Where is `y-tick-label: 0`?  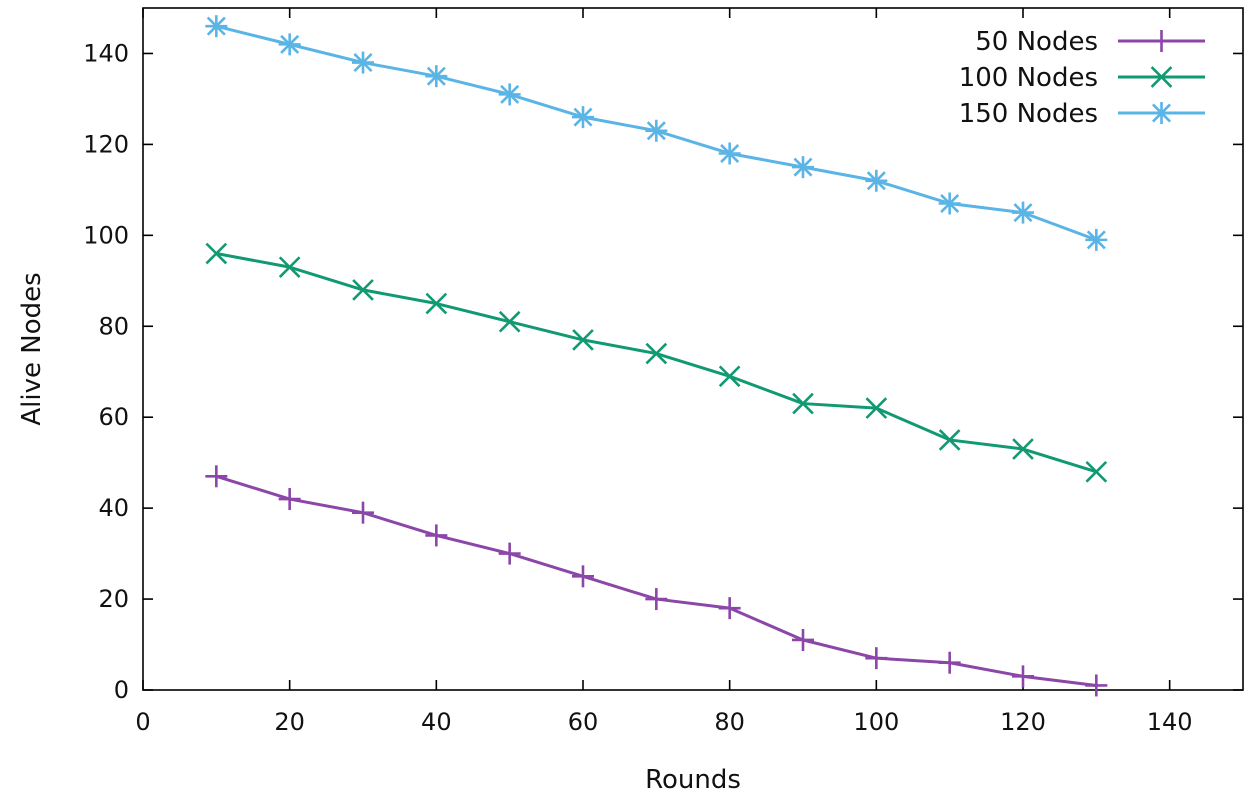
y-tick-label: 0 is located at coordinates (121, 690).